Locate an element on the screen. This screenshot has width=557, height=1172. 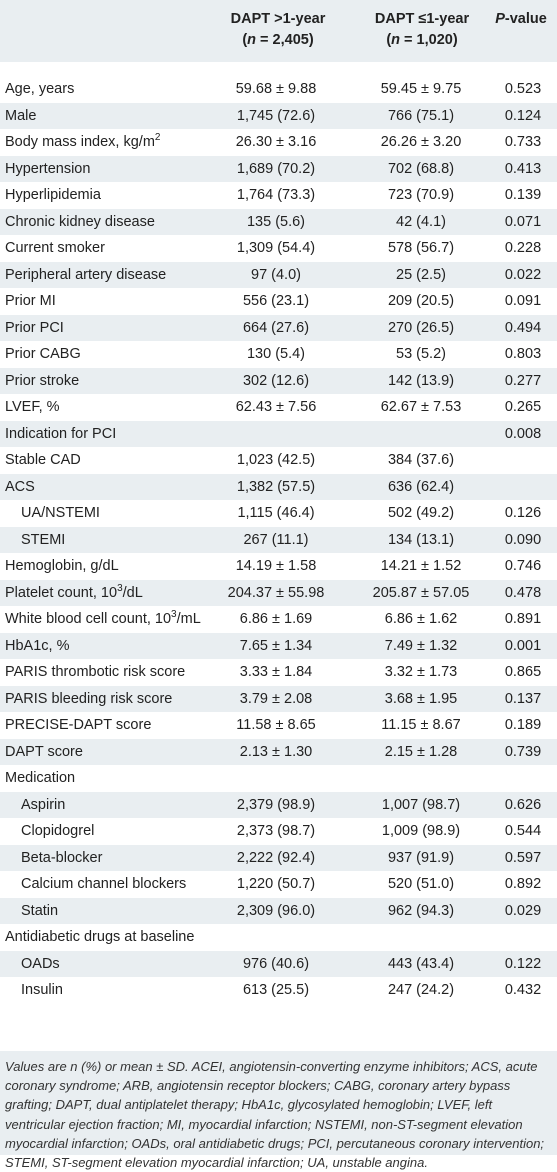
row-label-text: UA/NSTEMI is located at coordinates (60, 513).